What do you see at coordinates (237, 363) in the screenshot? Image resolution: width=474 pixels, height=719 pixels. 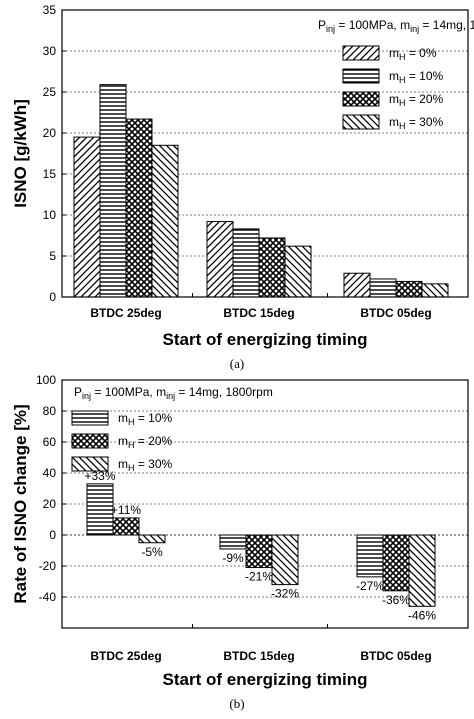 I see `panel-caption: (a)` at bounding box center [237, 363].